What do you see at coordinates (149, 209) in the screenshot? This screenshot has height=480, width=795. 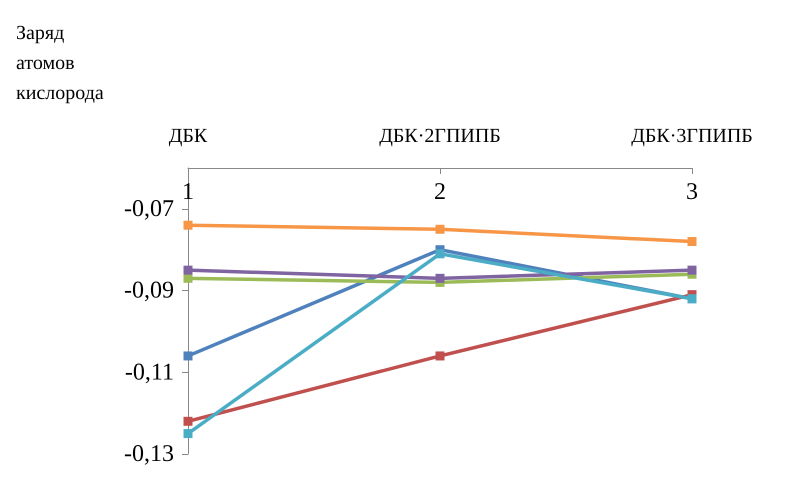 I see `y-tick-label: -0,07` at bounding box center [149, 209].